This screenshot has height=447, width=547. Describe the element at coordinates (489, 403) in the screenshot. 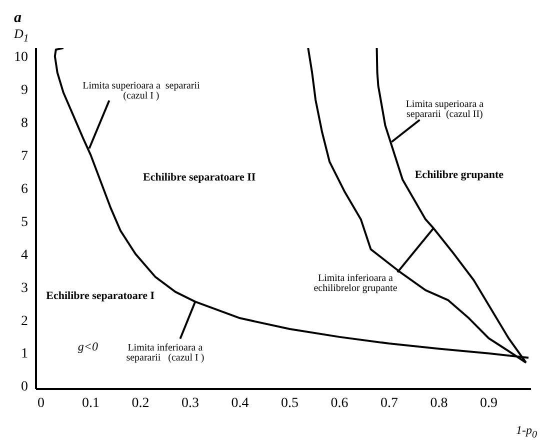

I see `x-tick-label: 0.9` at that location.